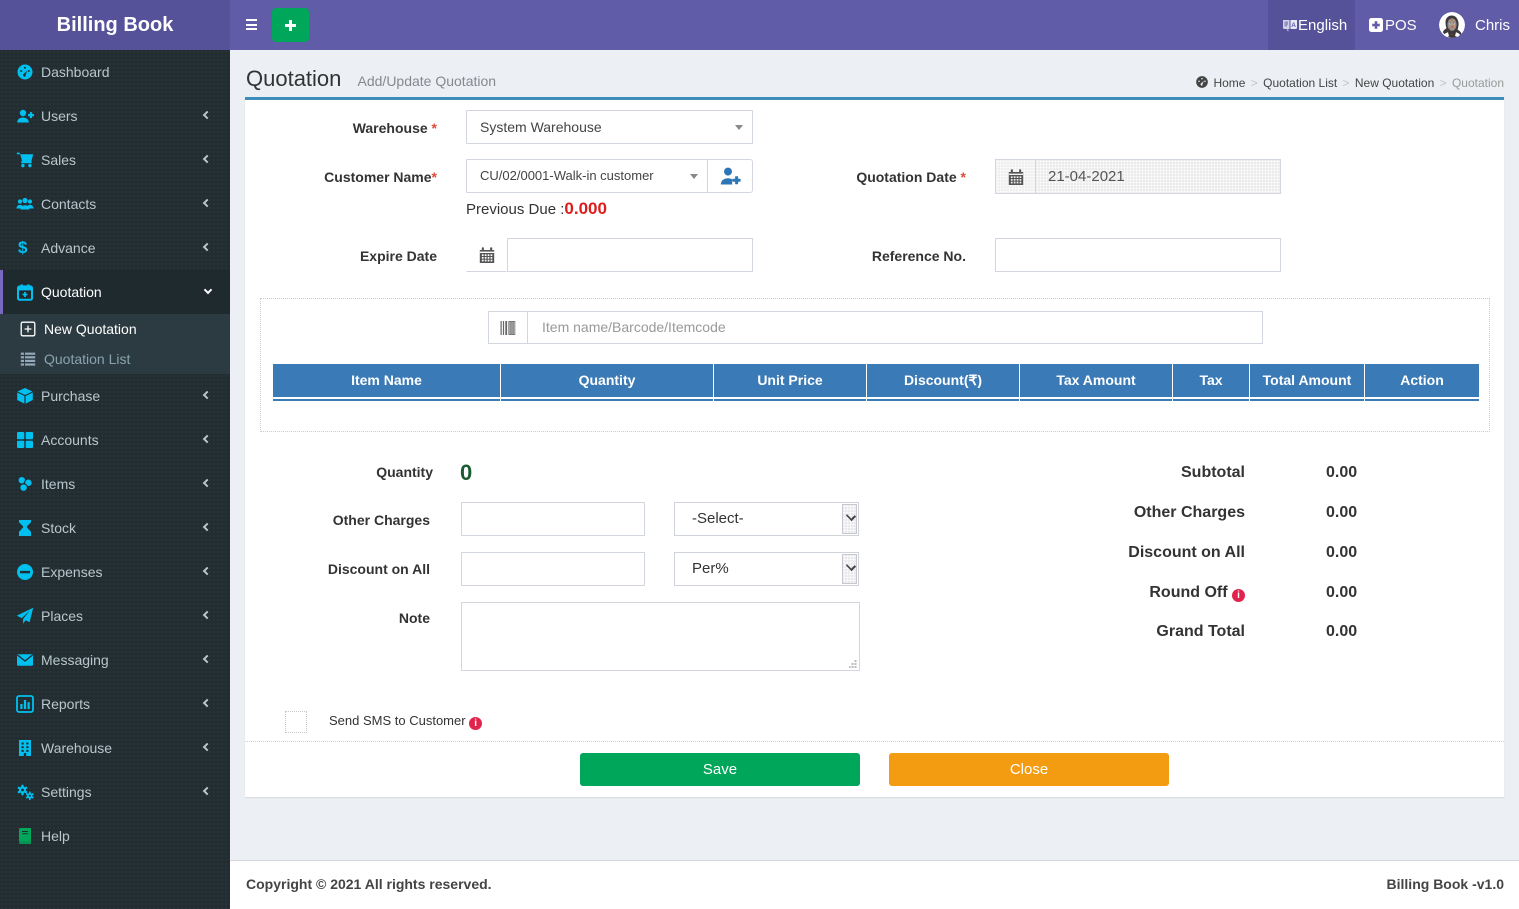 The height and width of the screenshot is (909, 1519). I want to click on svg-text: A, so click(1293, 25).